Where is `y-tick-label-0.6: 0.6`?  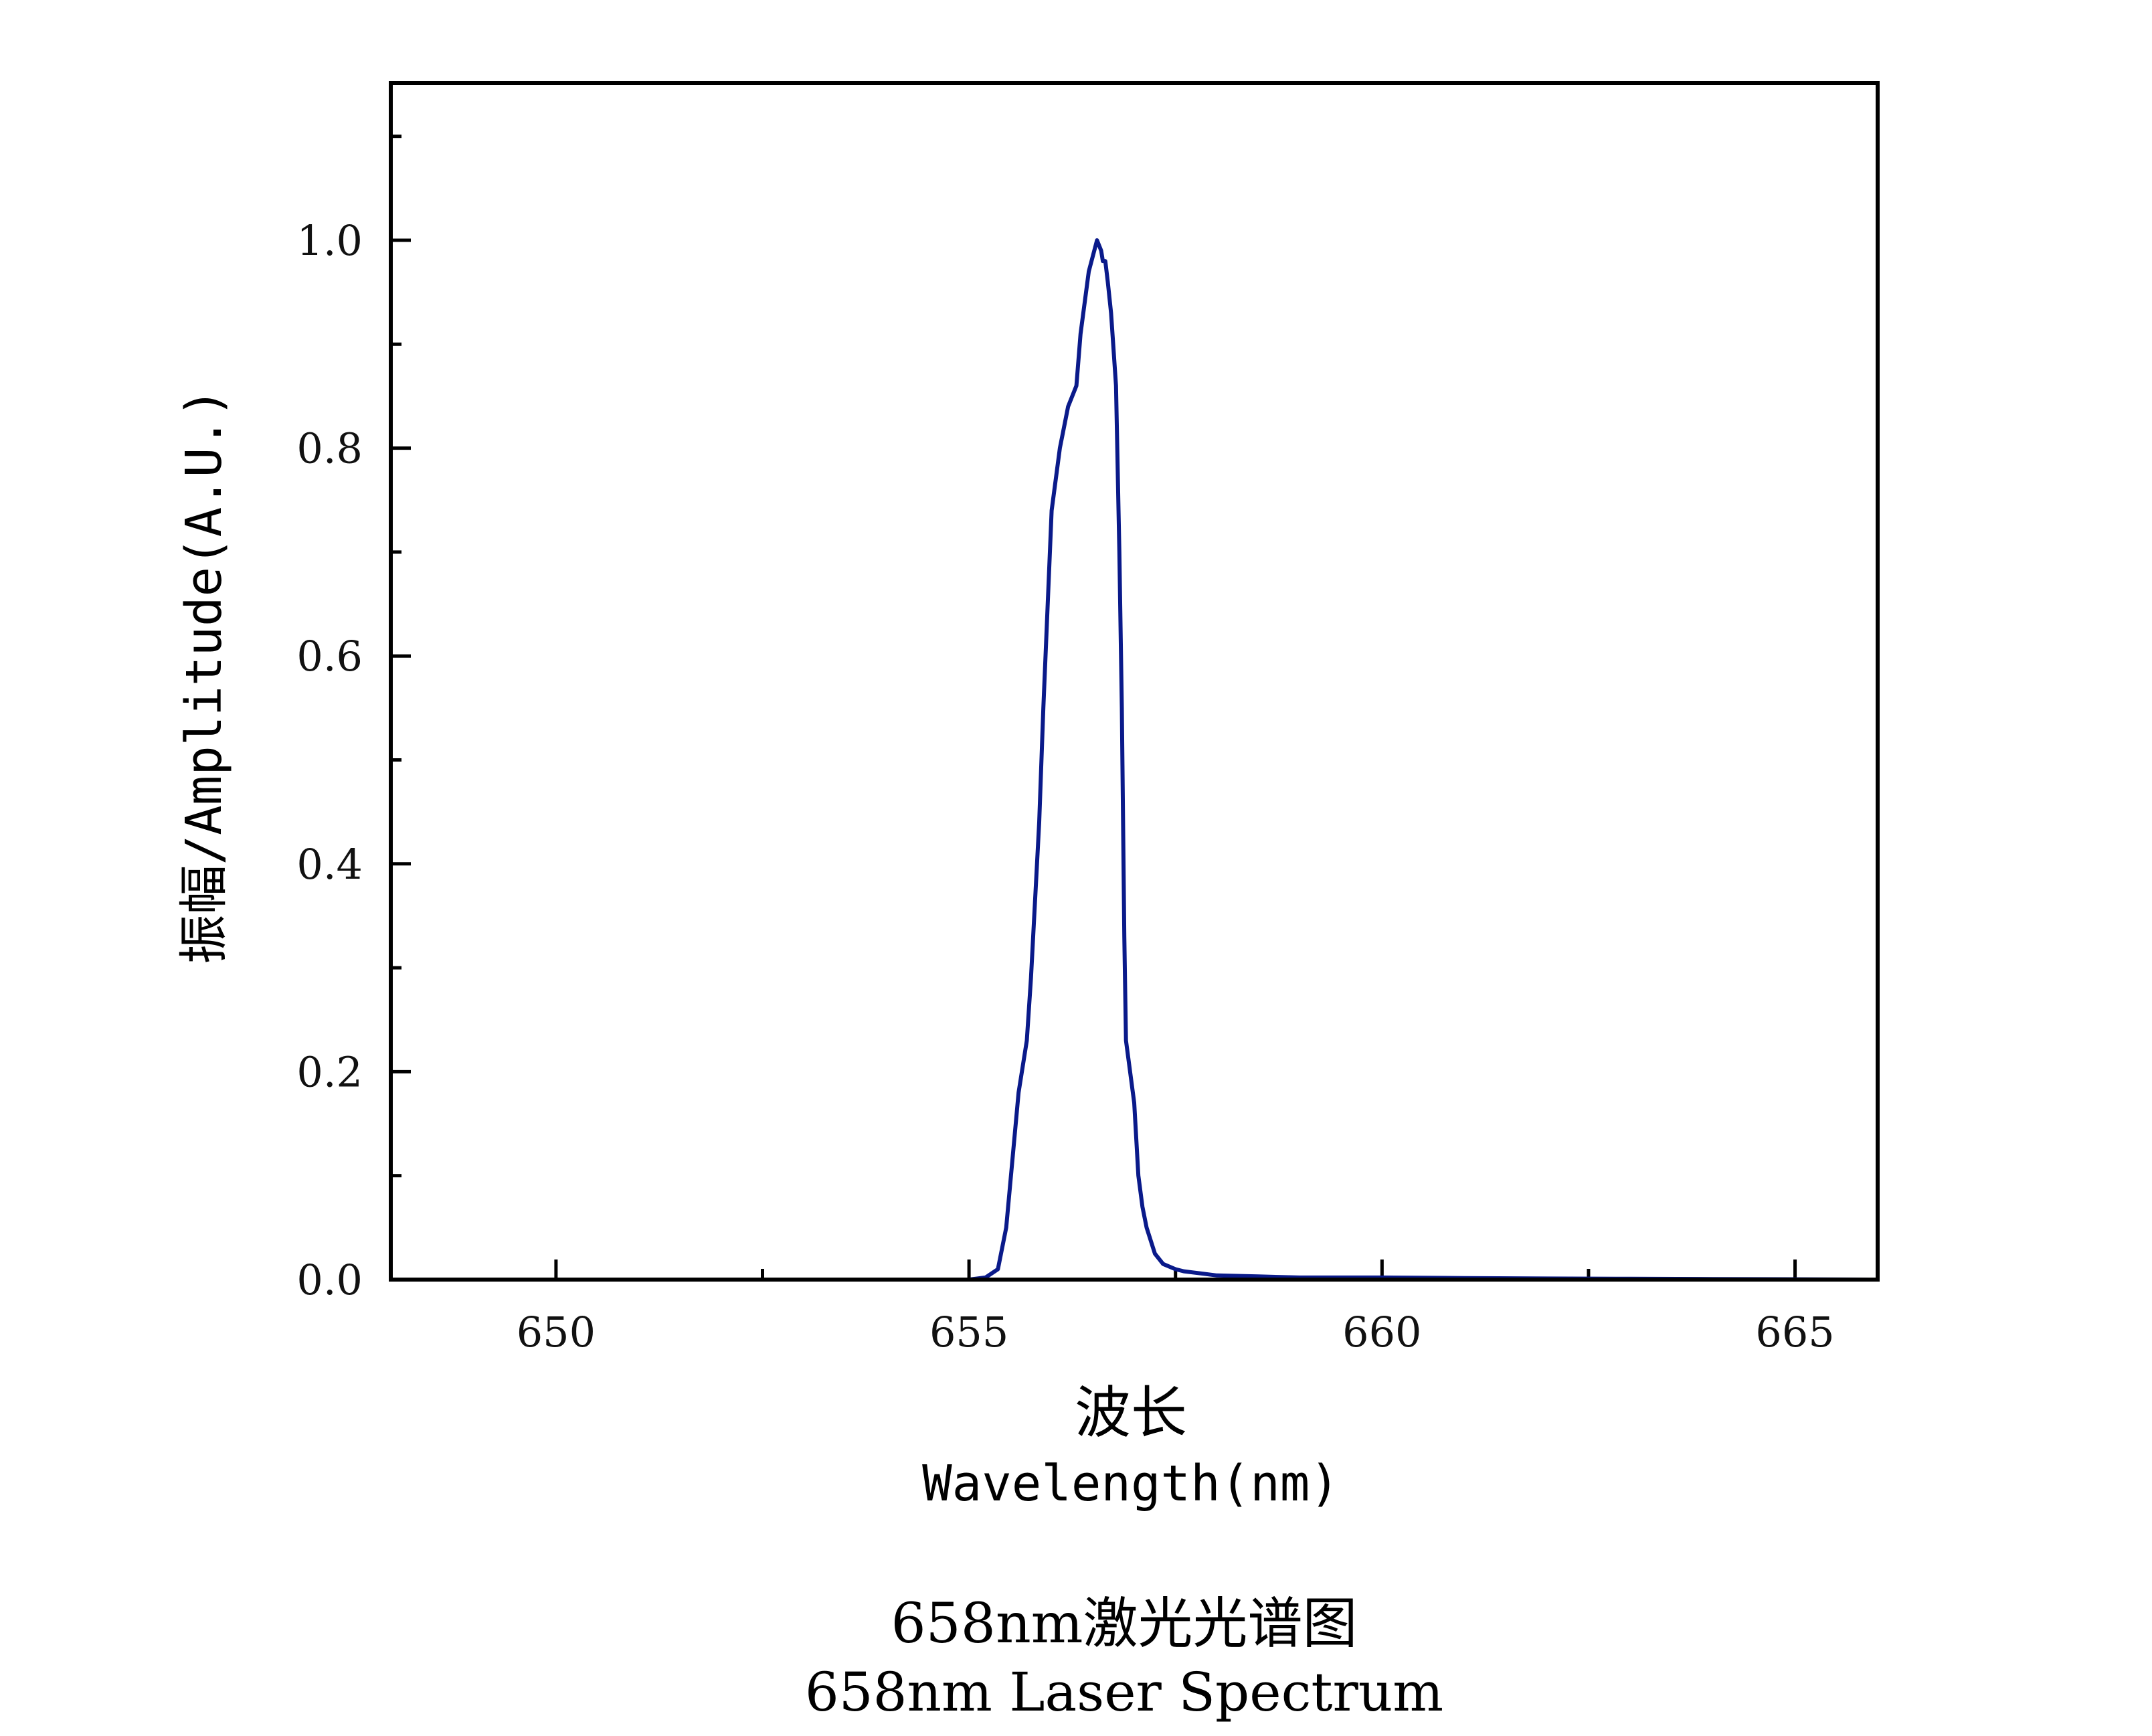 y-tick-label-0.6: 0.6 is located at coordinates (329, 656).